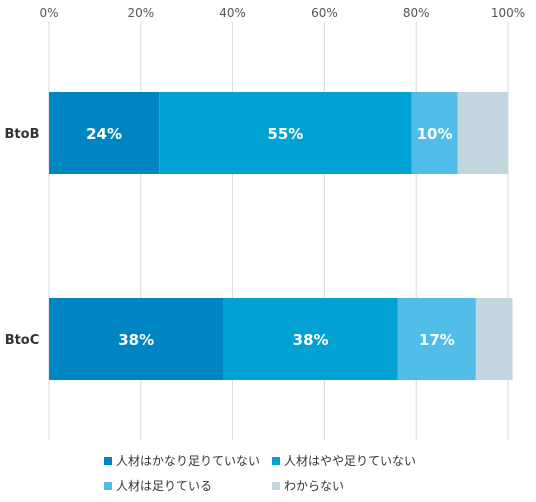  I want to click on category-labels: BtoB BtoC, so click(22, 237).